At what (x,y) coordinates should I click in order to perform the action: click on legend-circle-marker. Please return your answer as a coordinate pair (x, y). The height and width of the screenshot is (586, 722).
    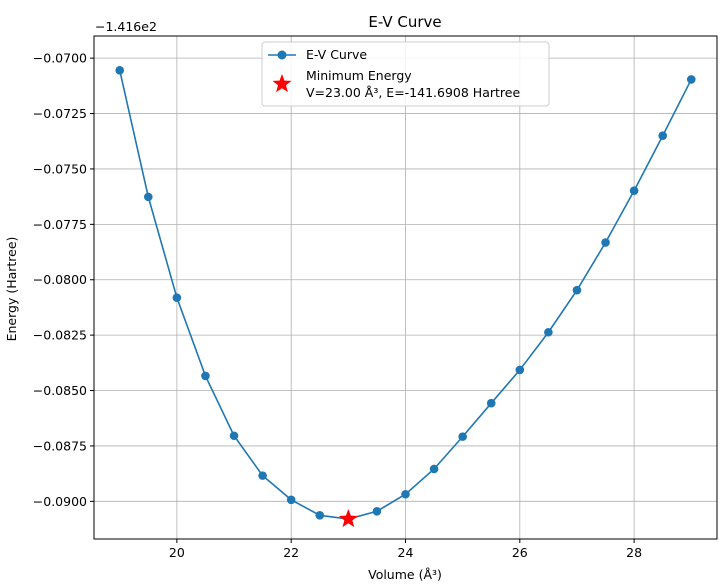
    Looking at the image, I should click on (282, 55).